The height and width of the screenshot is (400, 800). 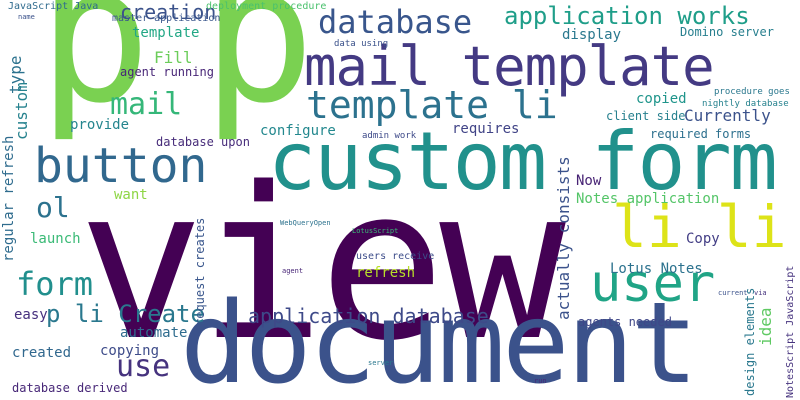 What do you see at coordinates (745, 104) in the screenshot?
I see `word-nightly-database: nightly database` at bounding box center [745, 104].